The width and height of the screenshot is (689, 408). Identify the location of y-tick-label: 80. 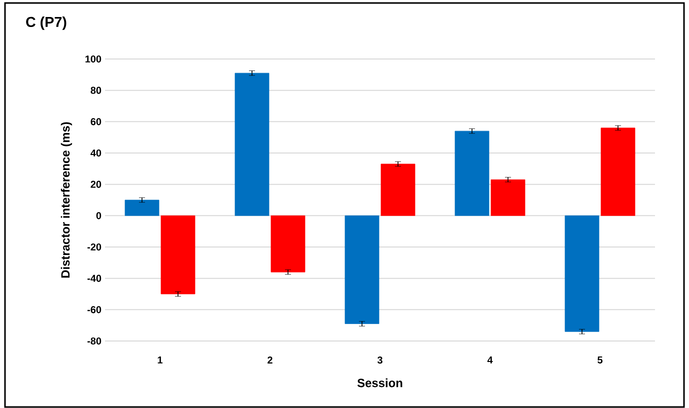
(96, 90).